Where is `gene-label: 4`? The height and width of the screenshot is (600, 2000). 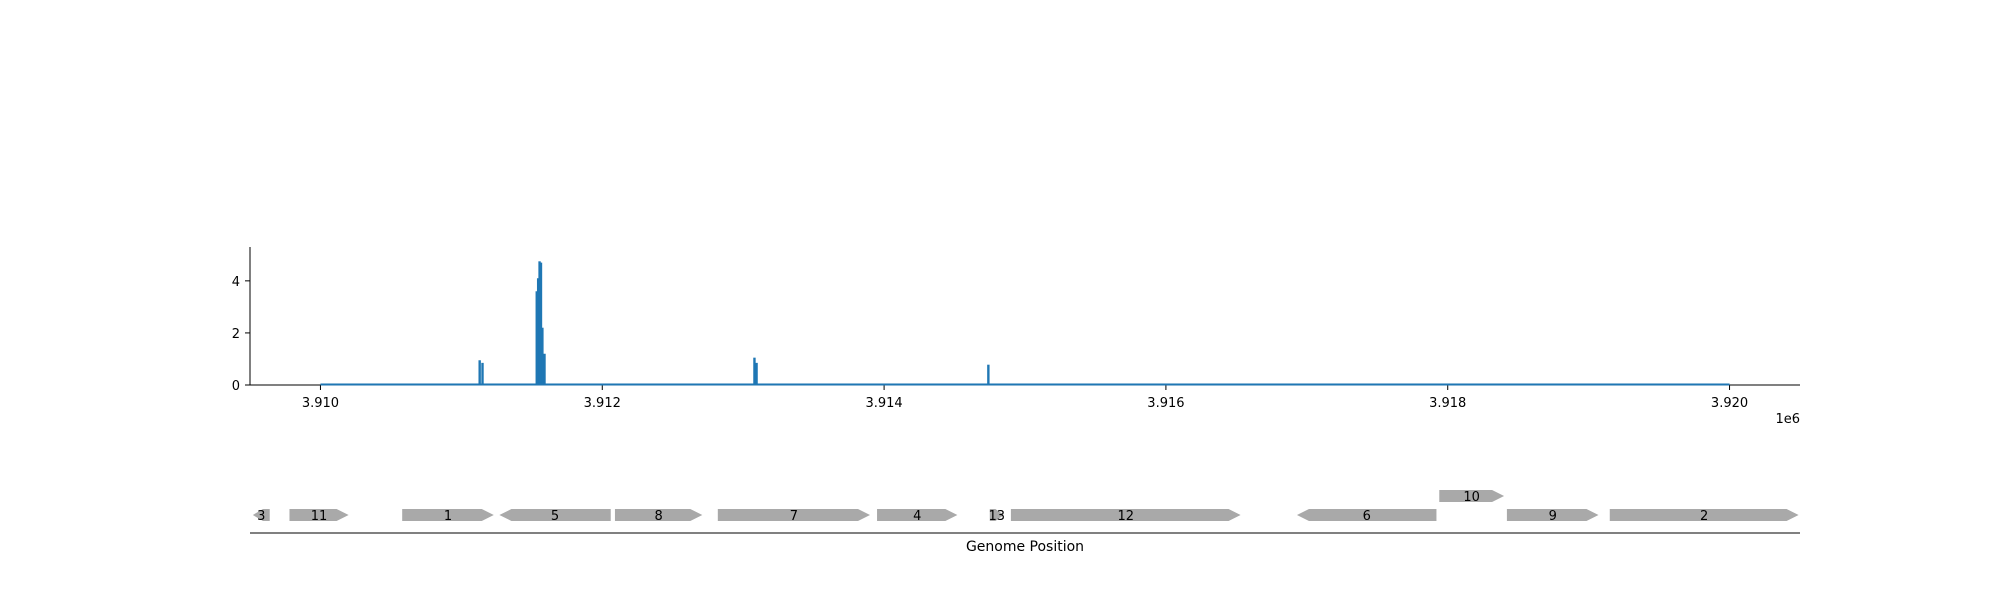
gene-label: 4 is located at coordinates (917, 516).